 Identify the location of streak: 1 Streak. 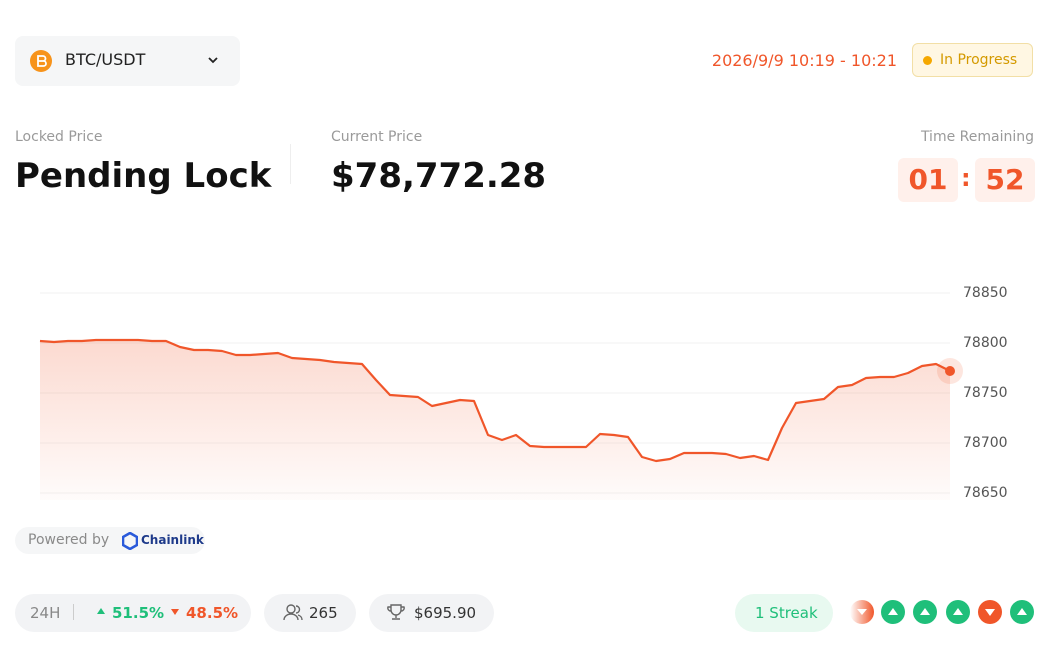
(786, 613).